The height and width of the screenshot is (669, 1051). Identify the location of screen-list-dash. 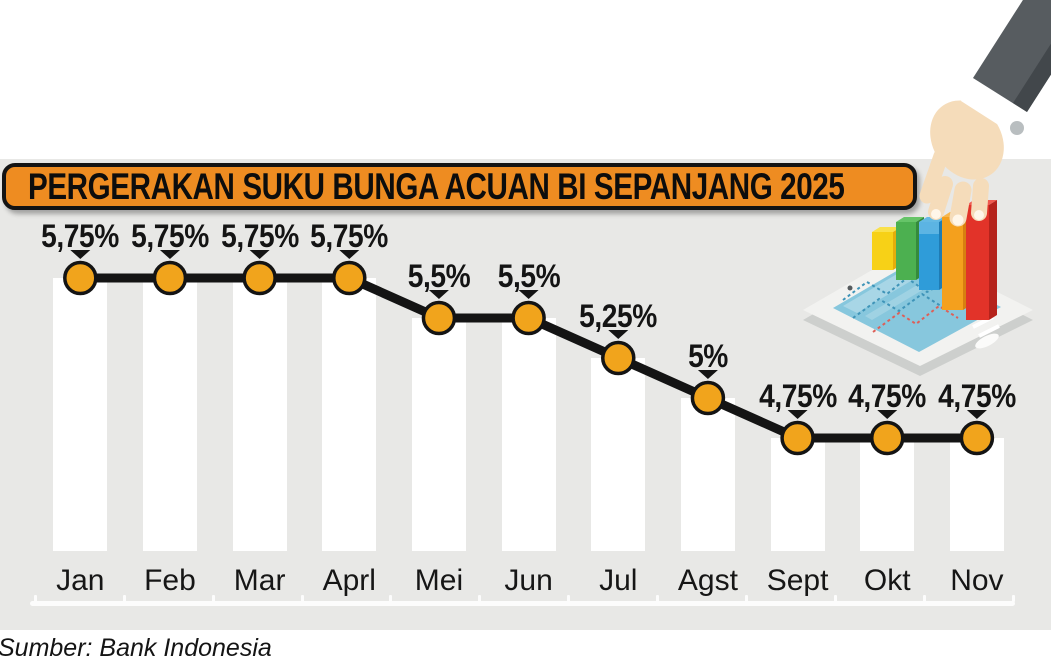
(989, 331).